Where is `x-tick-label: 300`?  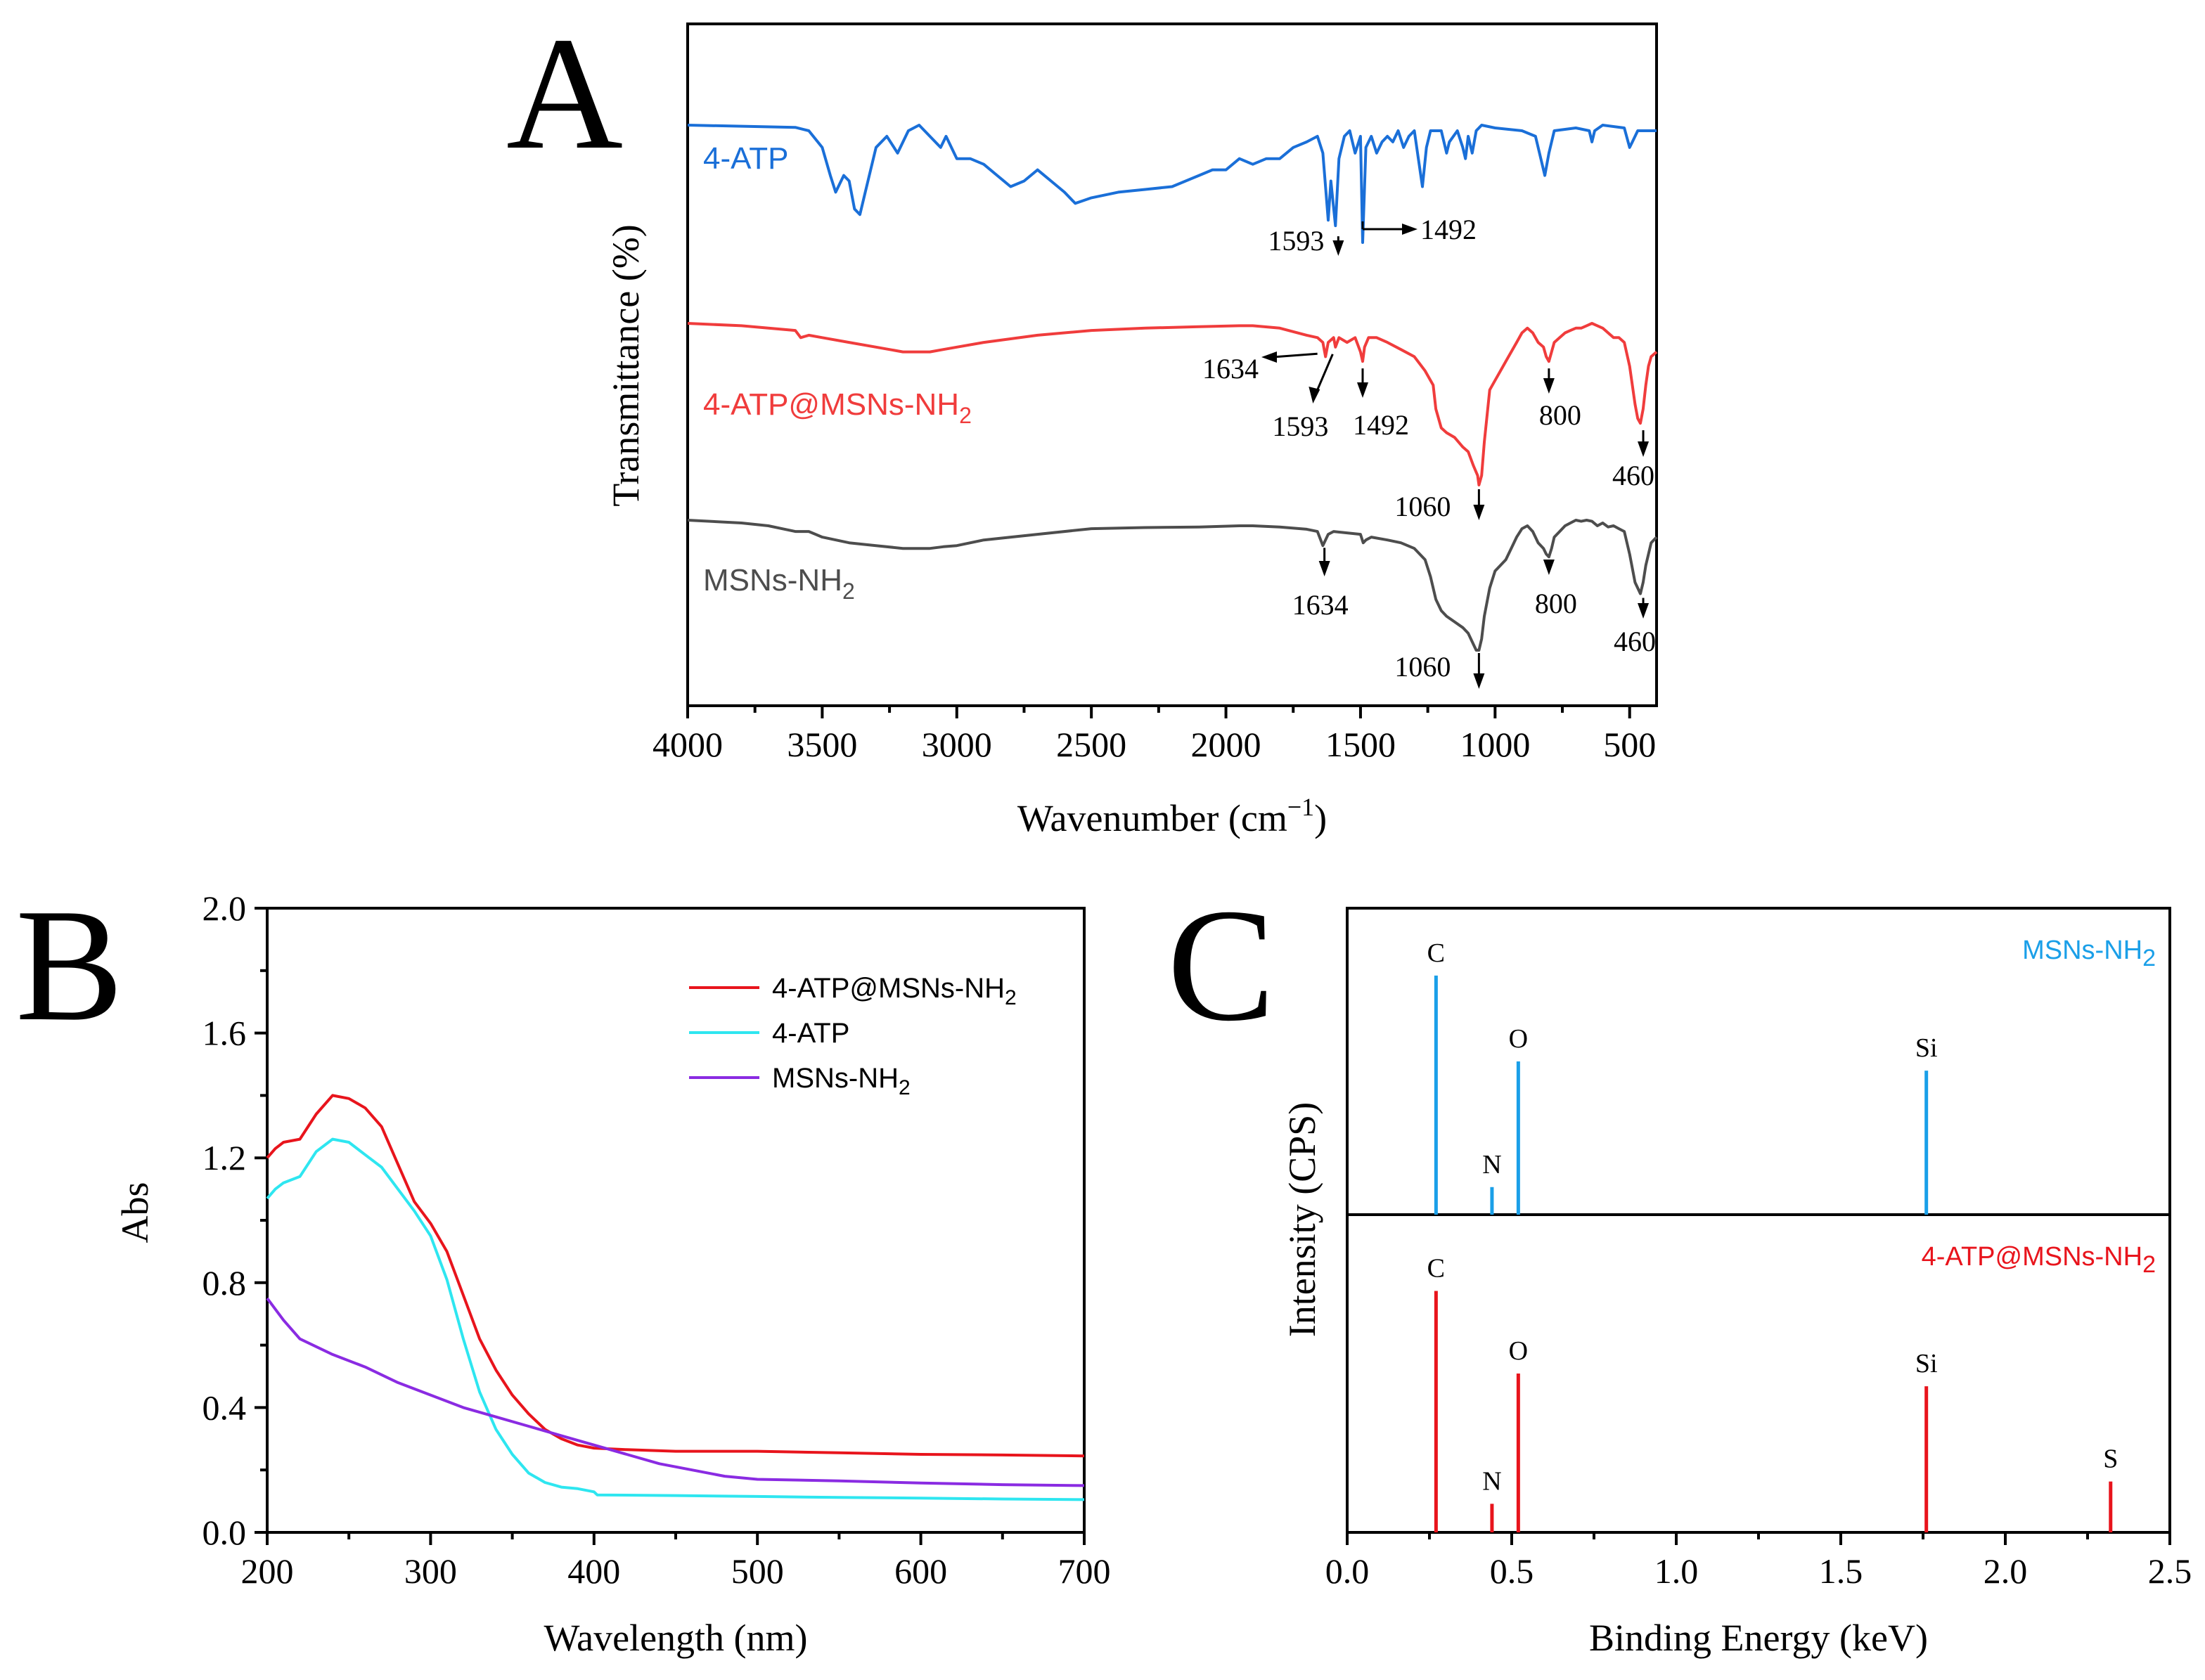 x-tick-label: 300 is located at coordinates (430, 1571).